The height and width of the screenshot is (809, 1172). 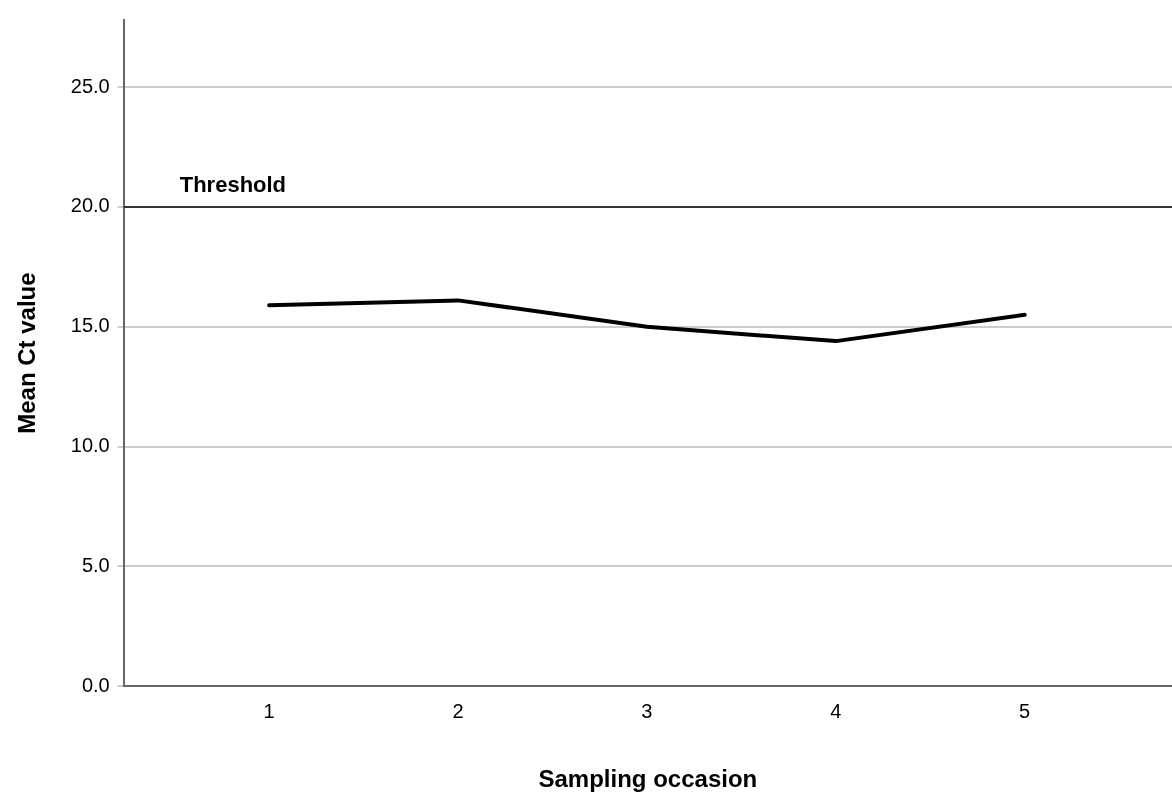 I want to click on x-tick-label: 1, so click(x=269, y=710).